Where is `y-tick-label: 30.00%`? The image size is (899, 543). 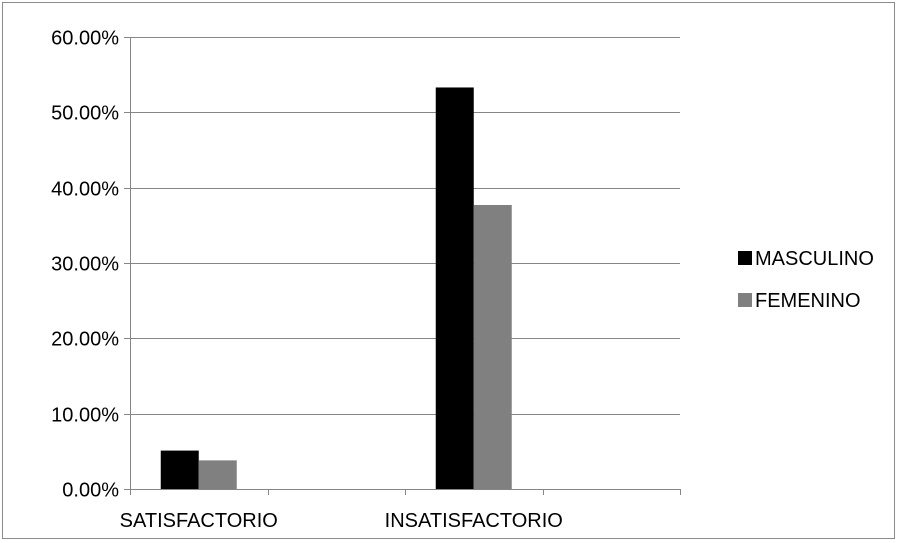 y-tick-label: 30.00% is located at coordinates (85, 265).